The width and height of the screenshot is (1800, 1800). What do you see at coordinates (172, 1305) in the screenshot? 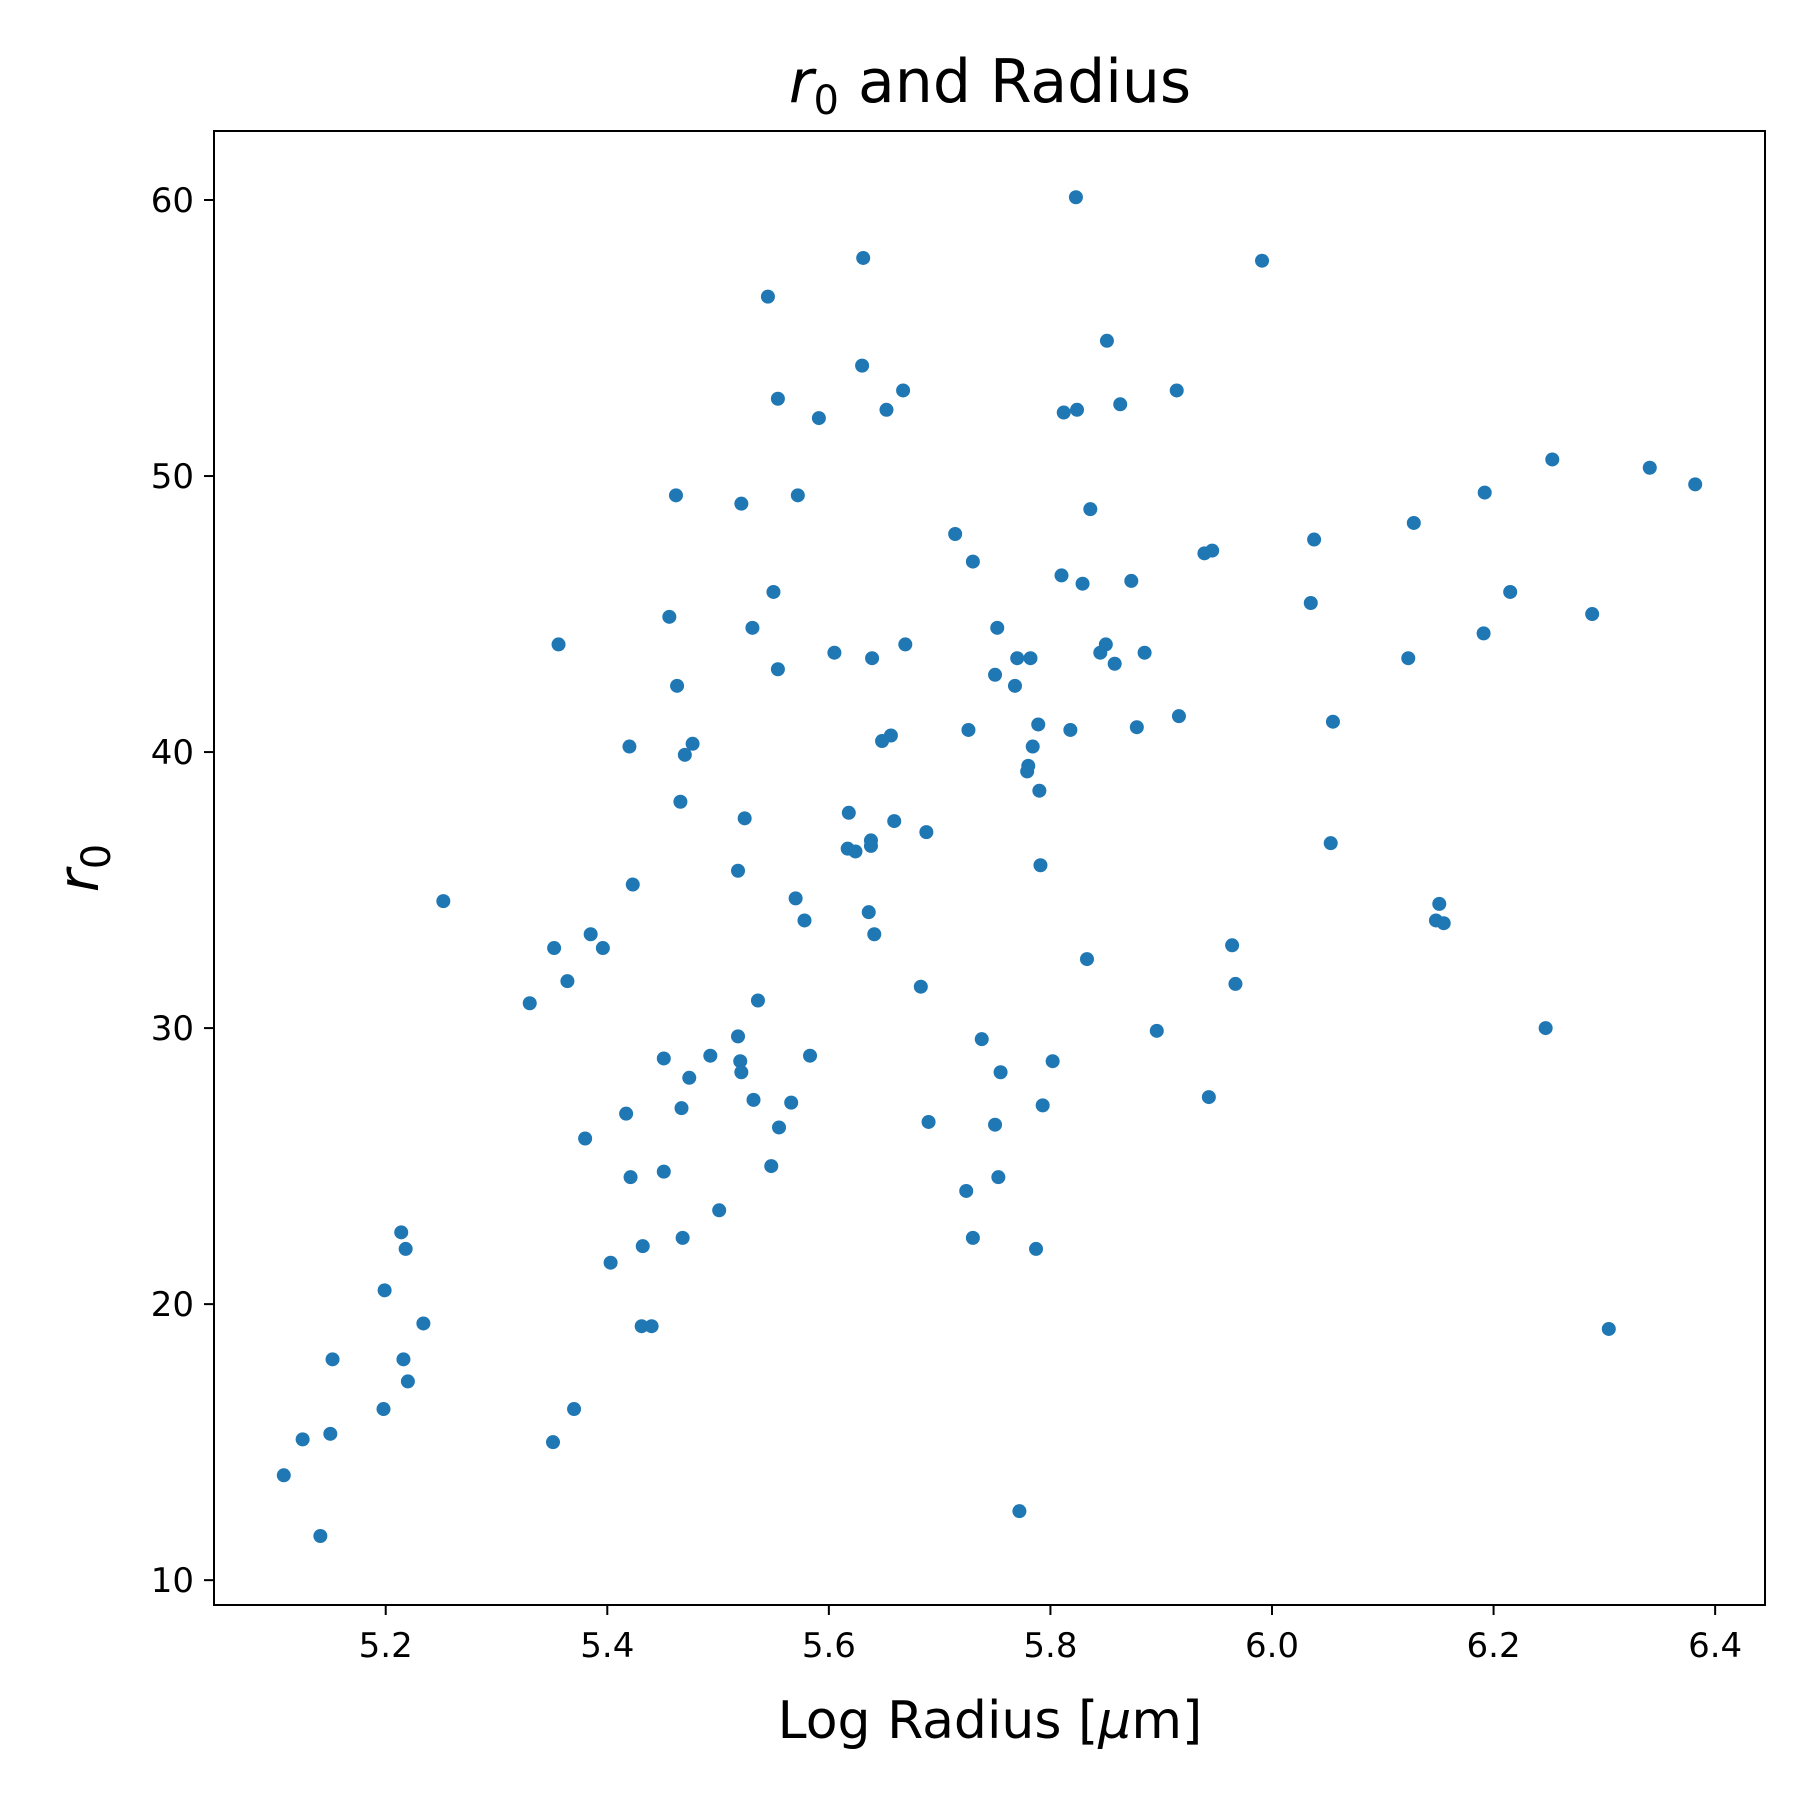
I see `y-tick-label: 20` at bounding box center [172, 1305].